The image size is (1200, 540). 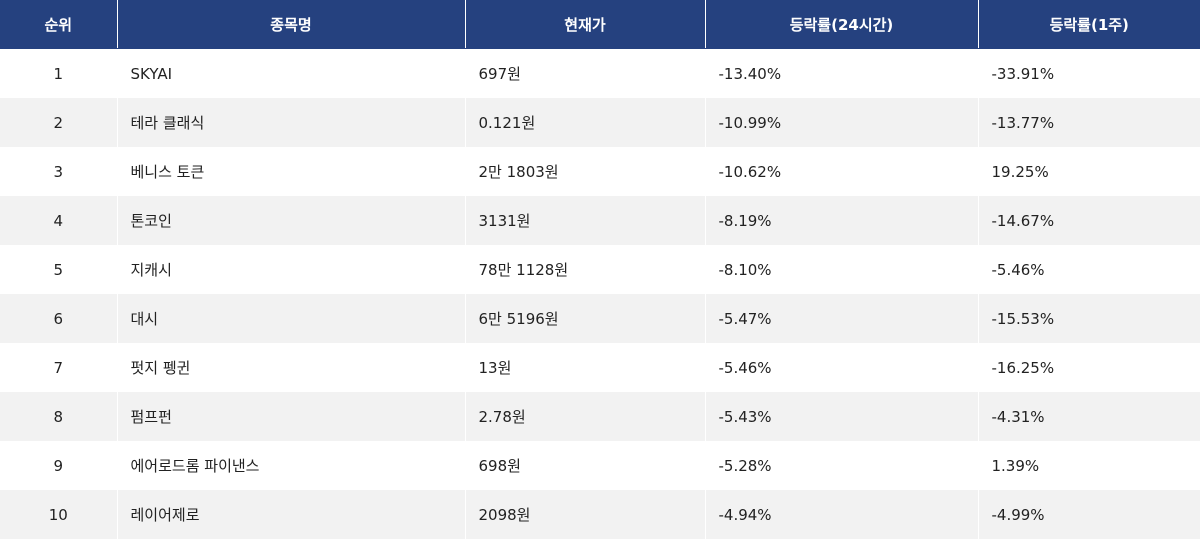 I want to click on change-1w-cell: -4.99%, so click(x=1088, y=514).